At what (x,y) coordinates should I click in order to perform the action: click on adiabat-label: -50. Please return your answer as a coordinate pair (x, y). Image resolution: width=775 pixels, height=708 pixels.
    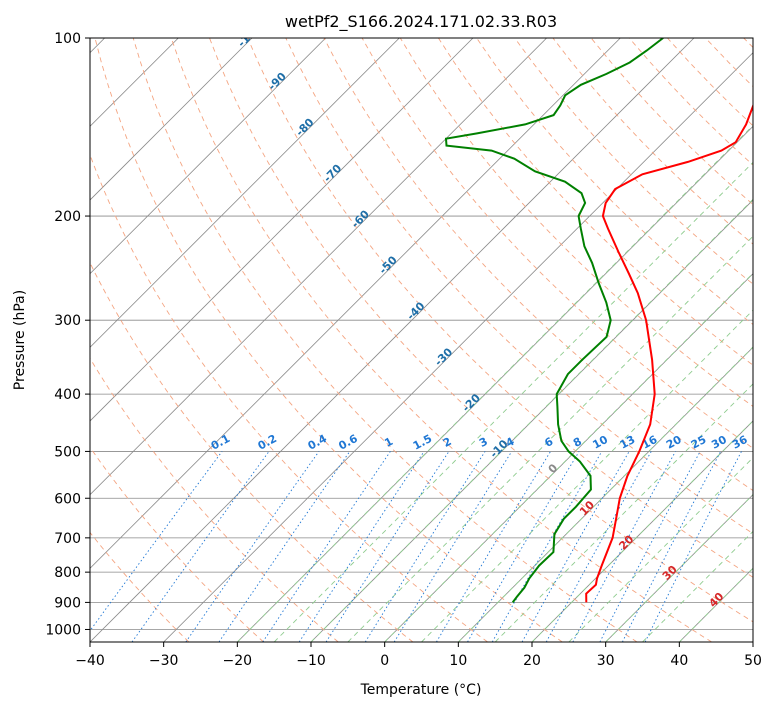
    Looking at the image, I should click on (388, 264).